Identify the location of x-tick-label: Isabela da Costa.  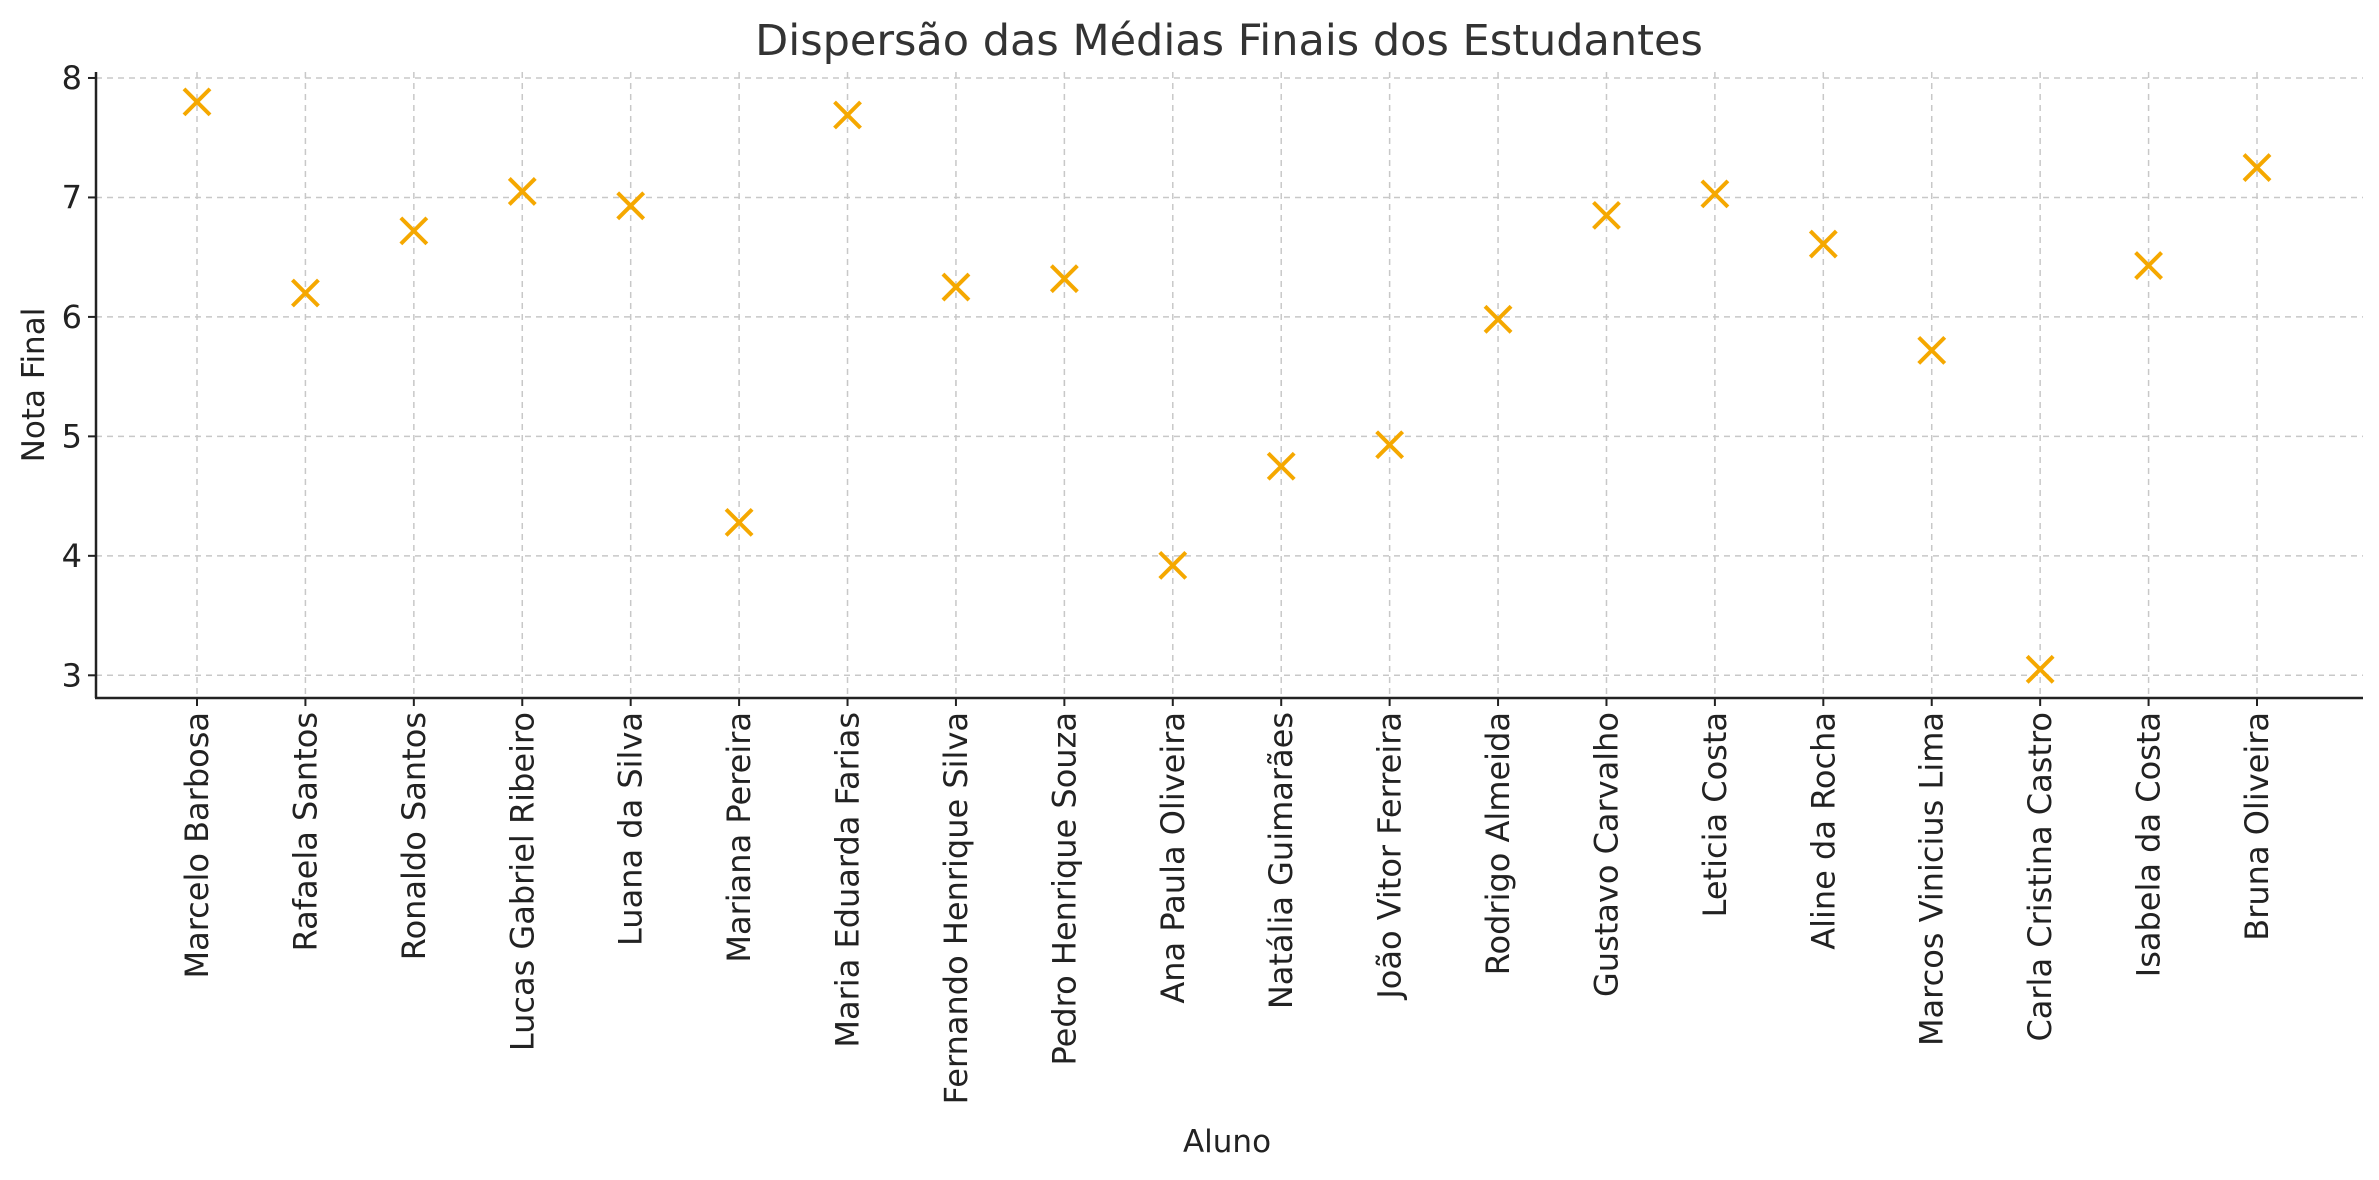
(2149, 844).